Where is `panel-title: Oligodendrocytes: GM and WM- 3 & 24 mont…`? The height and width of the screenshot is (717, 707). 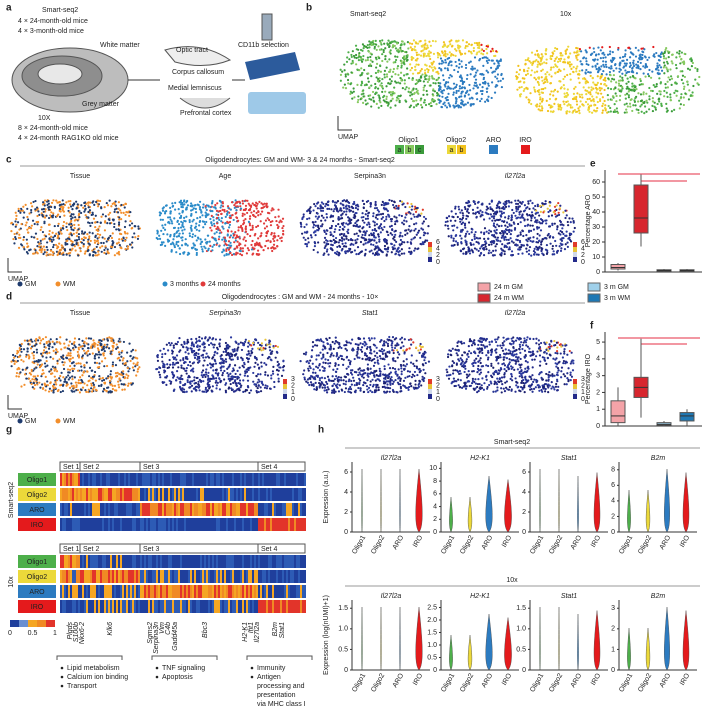 panel-title: Oligodendrocytes: GM and WM- 3 & 24 mont… is located at coordinates (300, 160).